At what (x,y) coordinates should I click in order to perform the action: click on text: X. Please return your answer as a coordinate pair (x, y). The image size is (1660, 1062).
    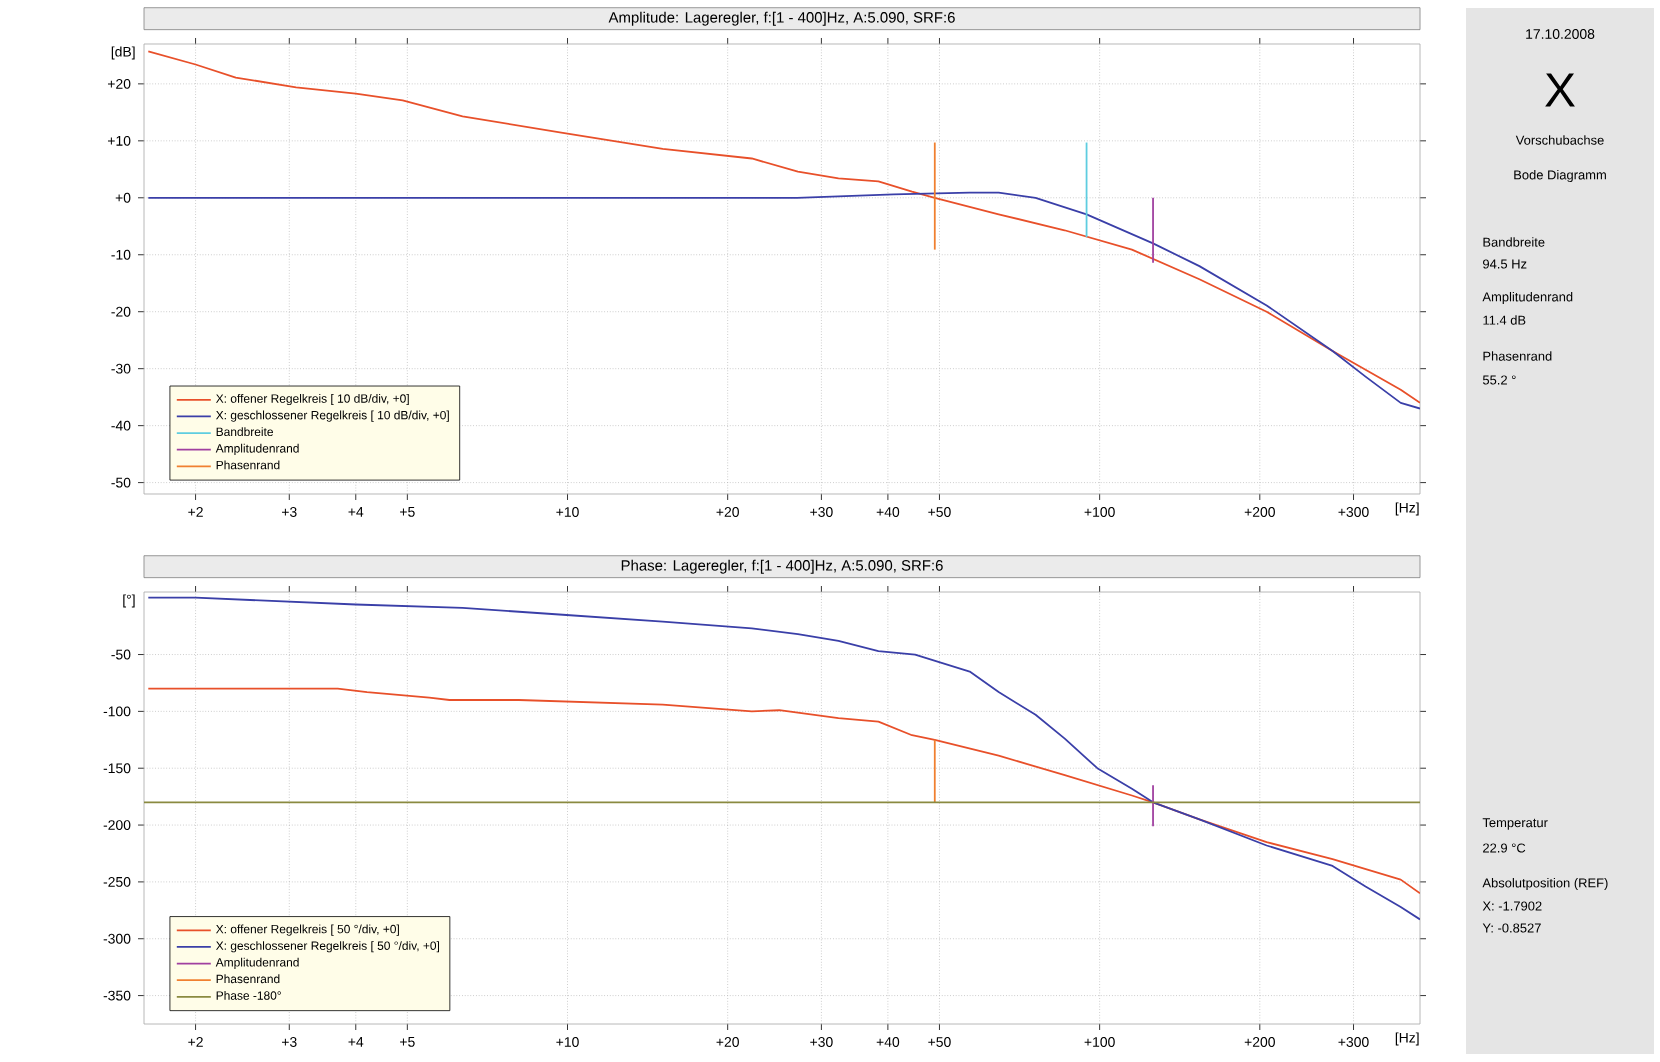
    Looking at the image, I should click on (1560, 90).